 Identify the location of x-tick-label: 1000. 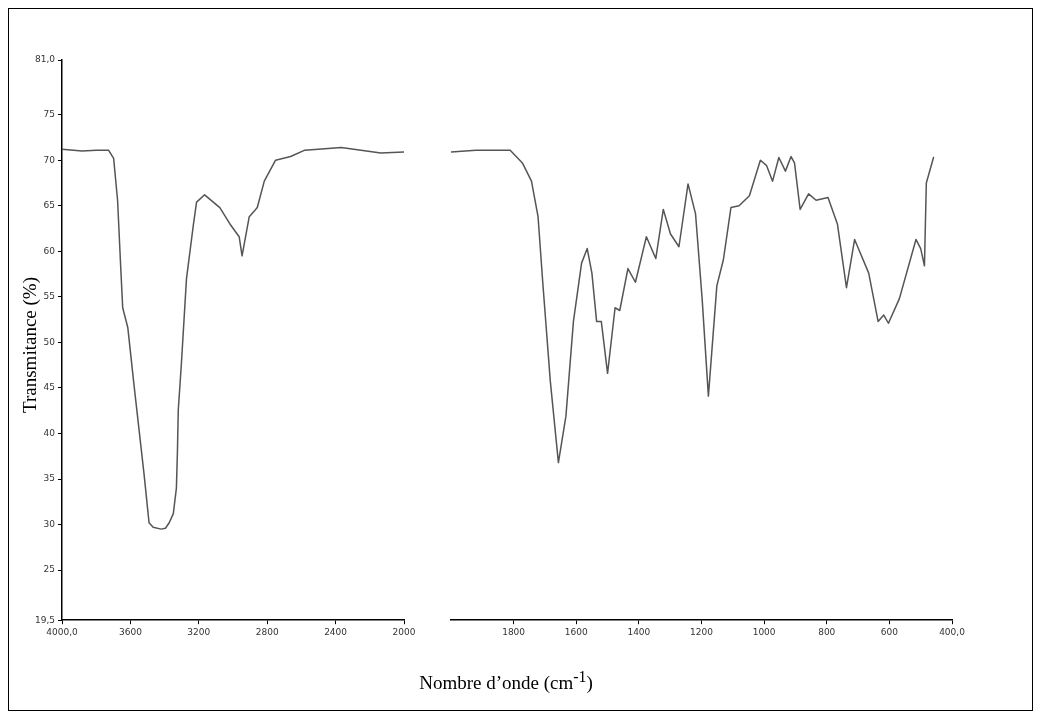
(764, 631).